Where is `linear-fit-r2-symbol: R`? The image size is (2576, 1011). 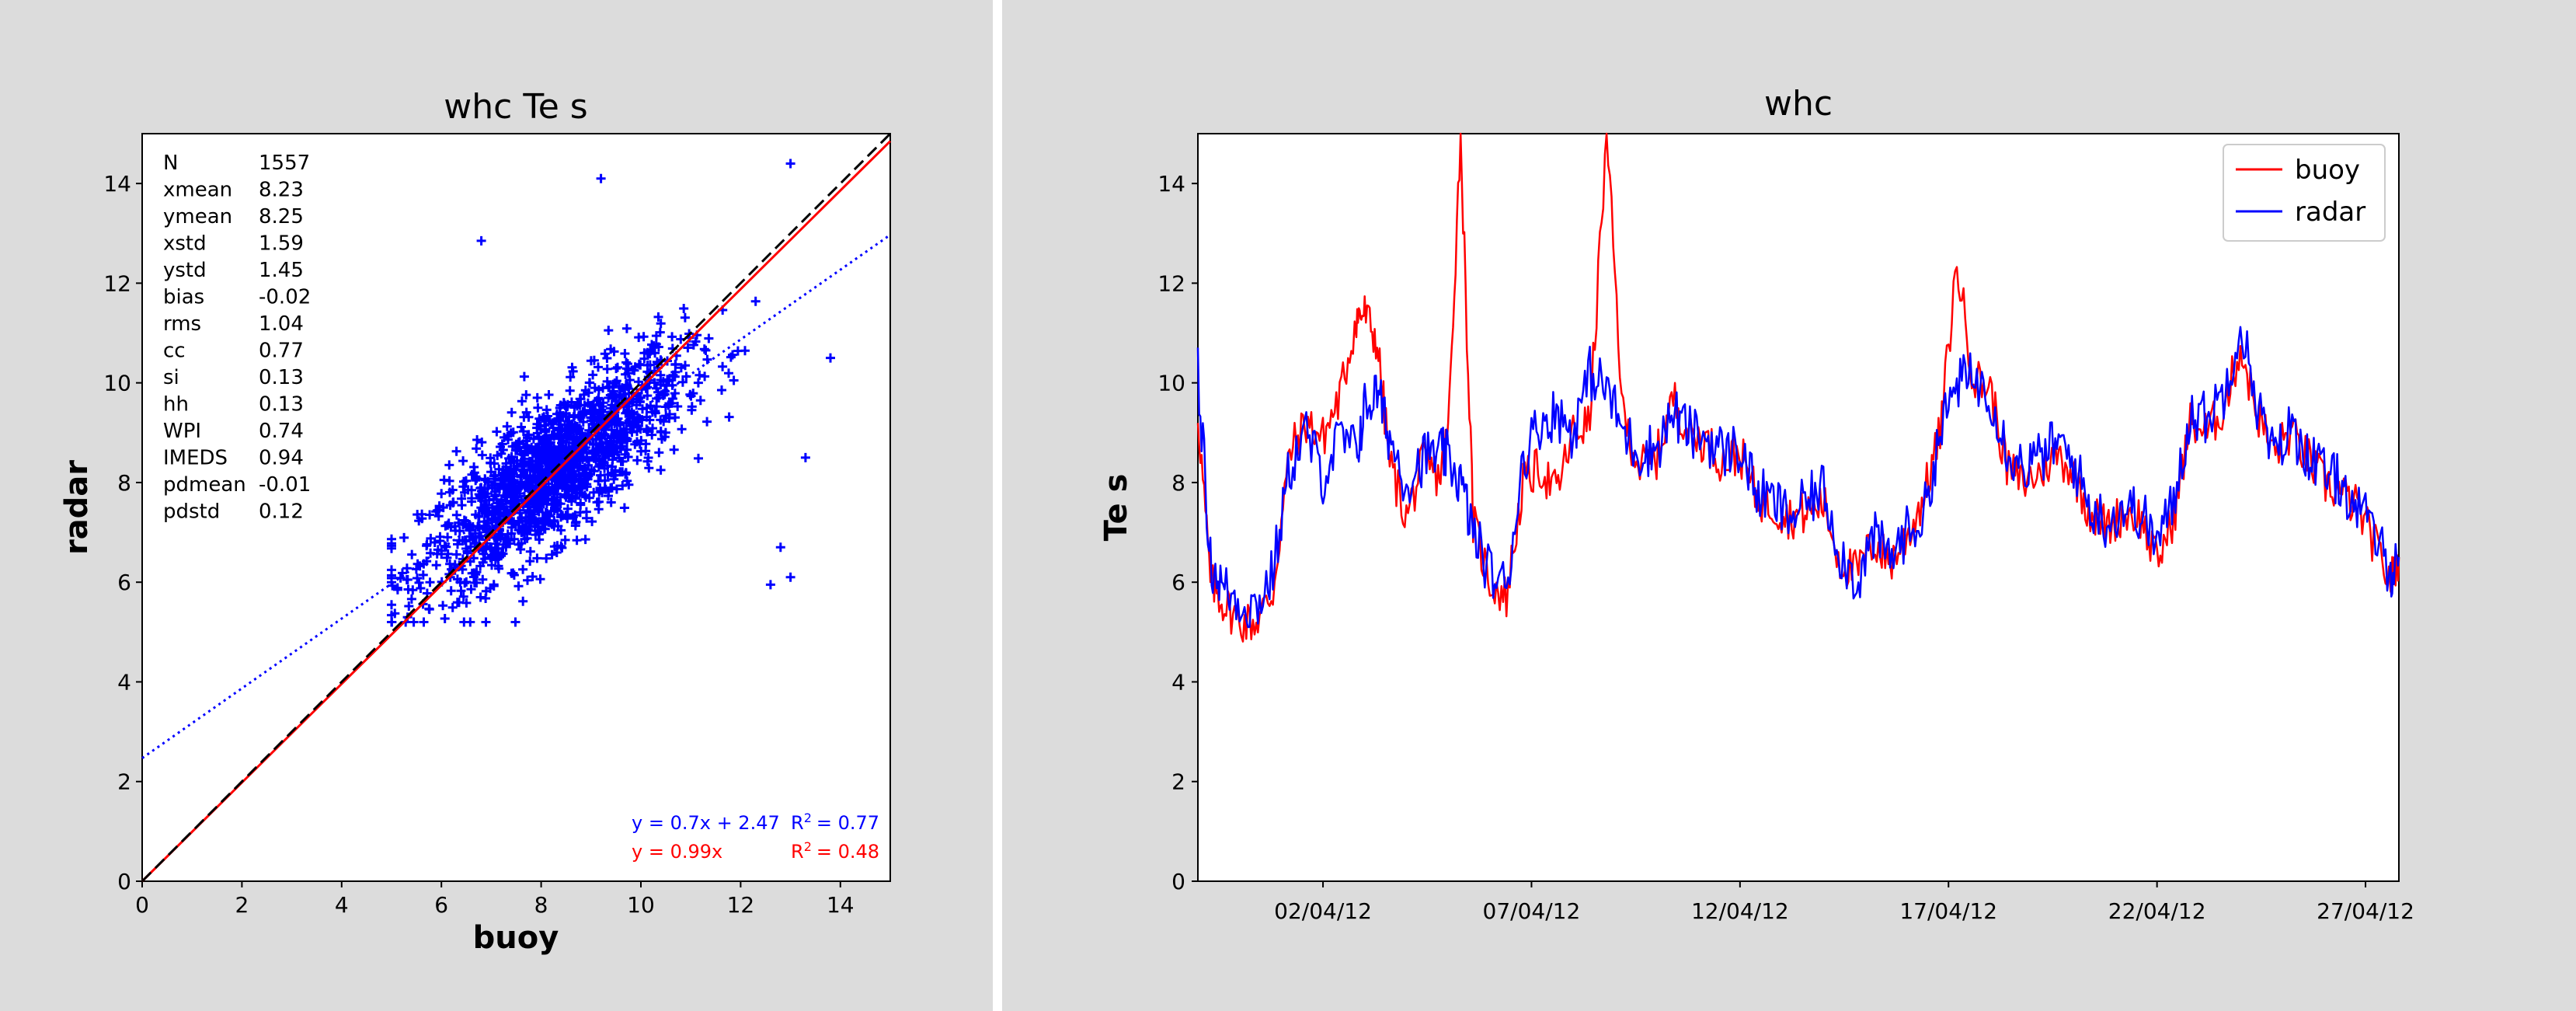
linear-fit-r2-symbol: R is located at coordinates (797, 823).